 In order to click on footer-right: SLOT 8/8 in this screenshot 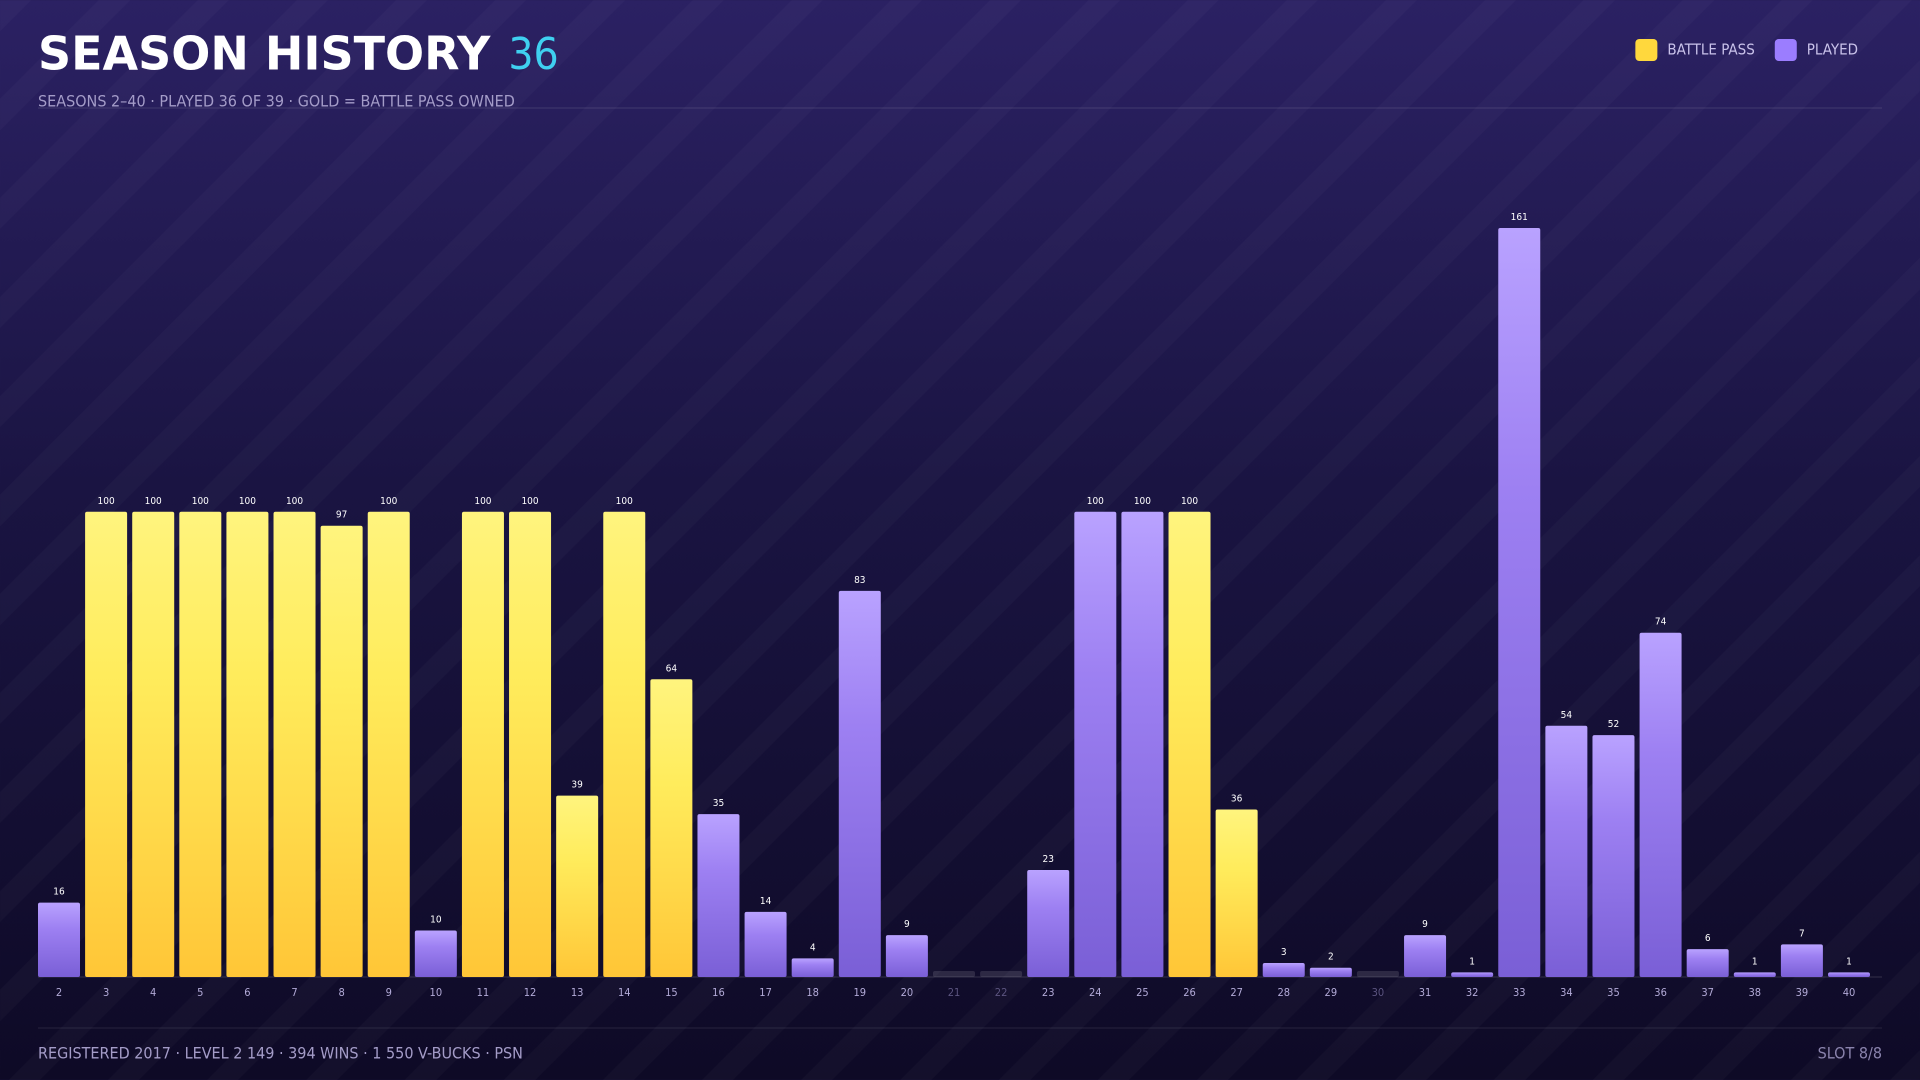, I will do `click(1850, 1053)`.